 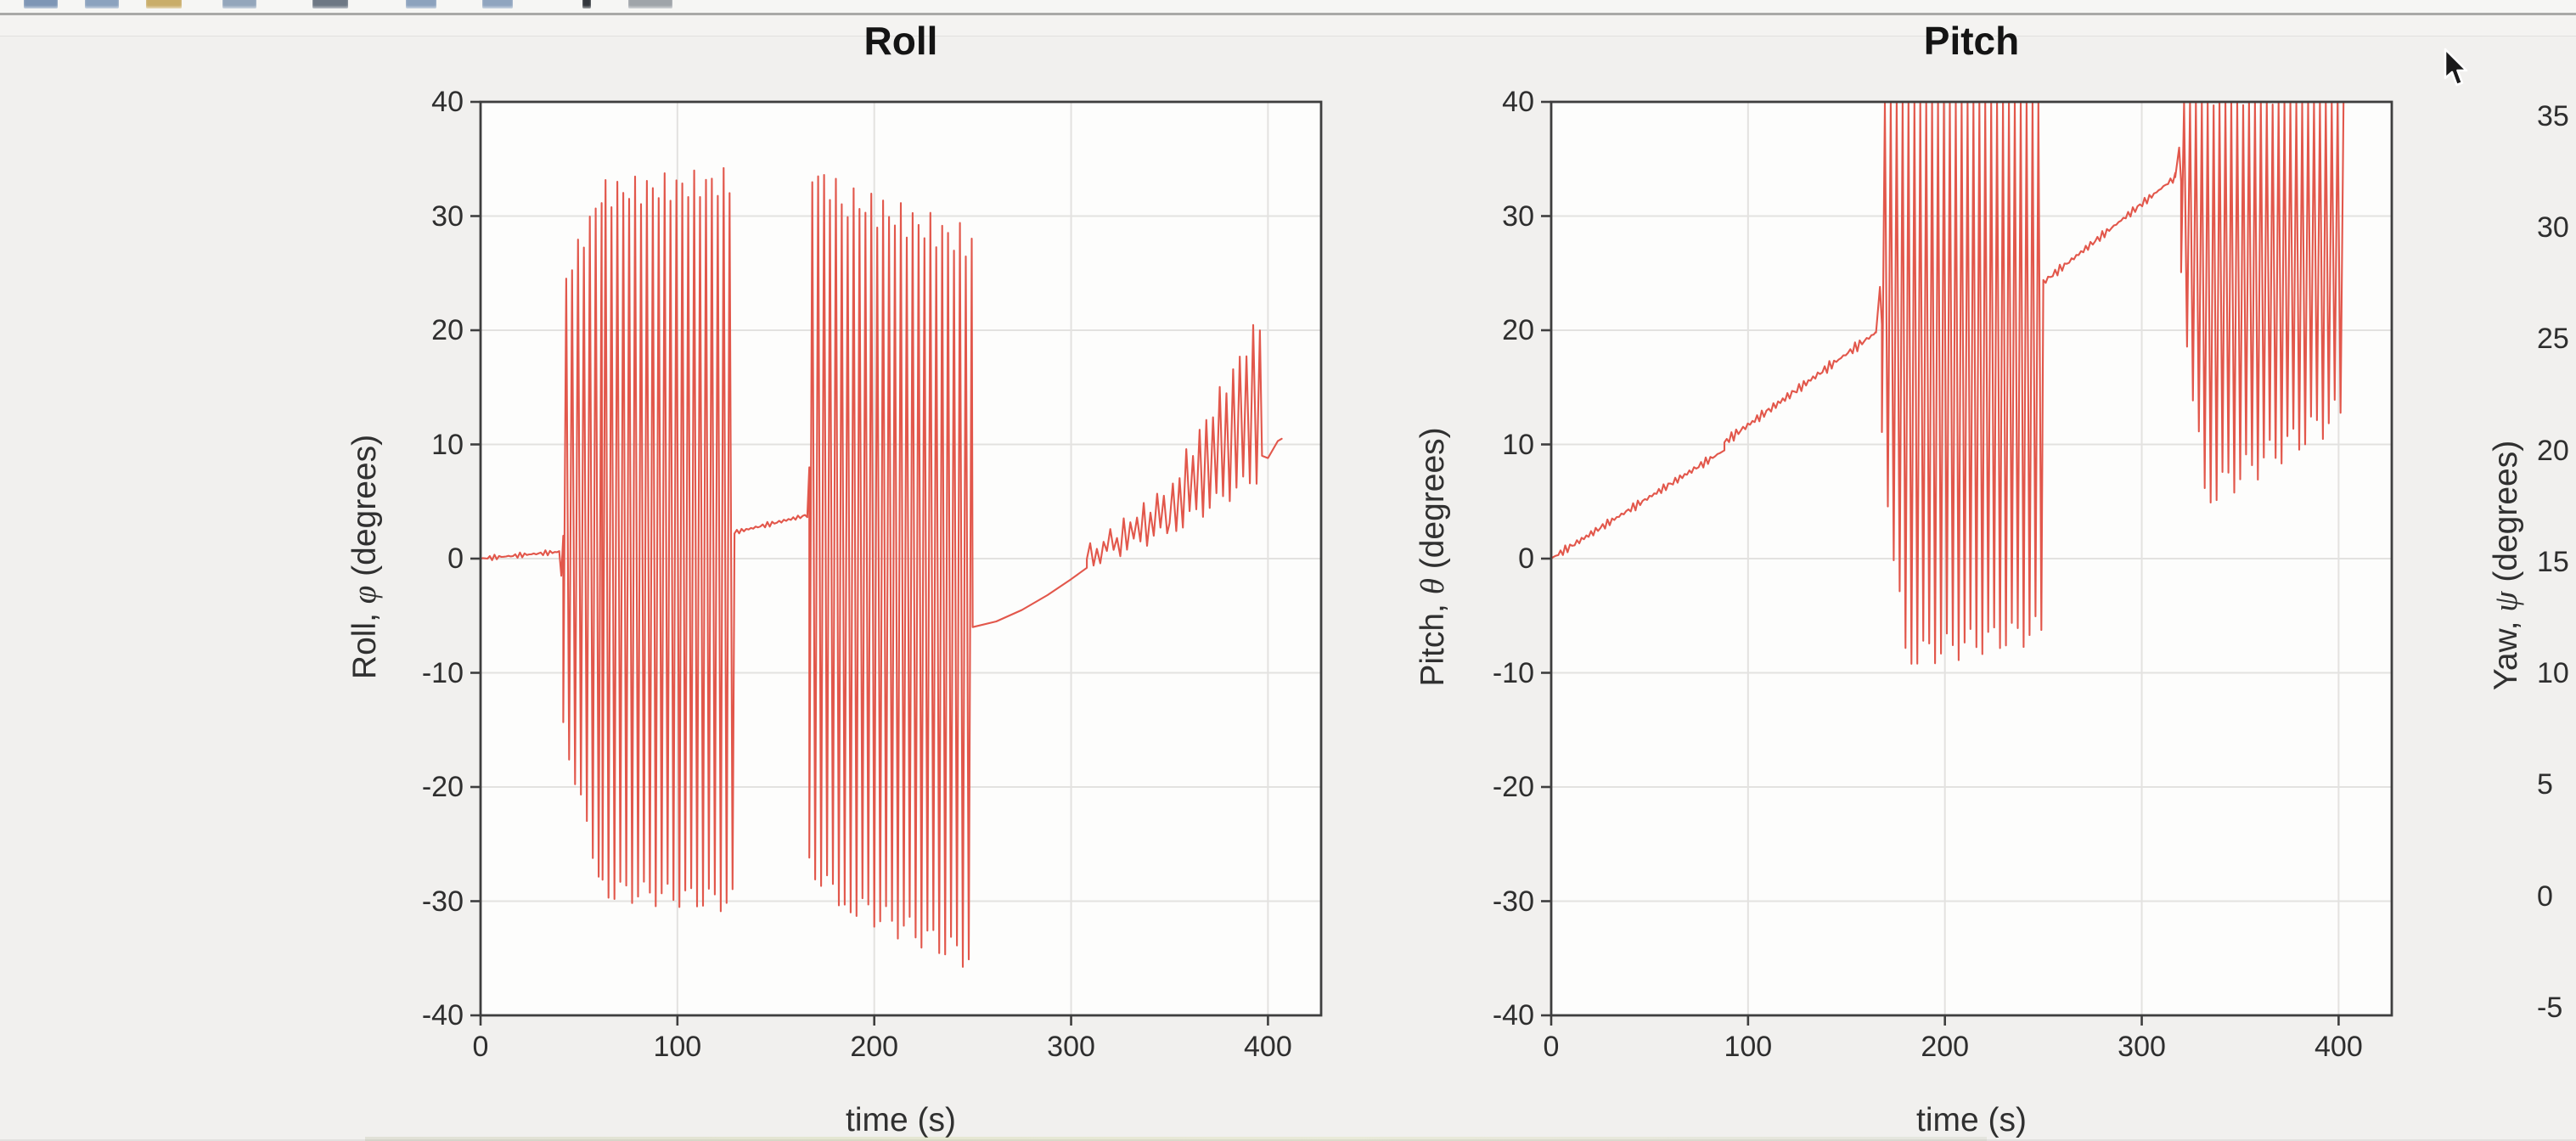 I want to click on roll-ylabel-text: Roll,, so click(x=364, y=642).